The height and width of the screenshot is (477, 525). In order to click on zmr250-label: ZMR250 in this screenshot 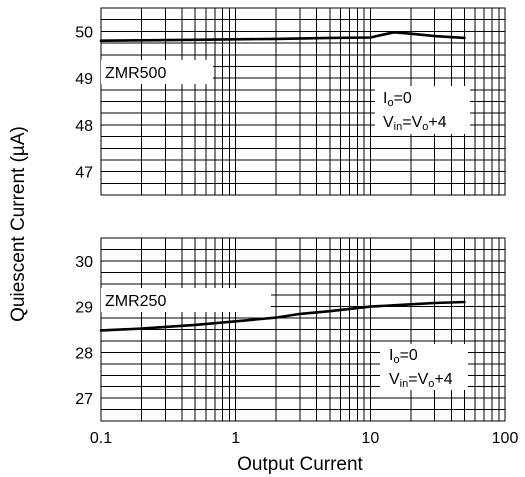, I will do `click(135, 301)`.